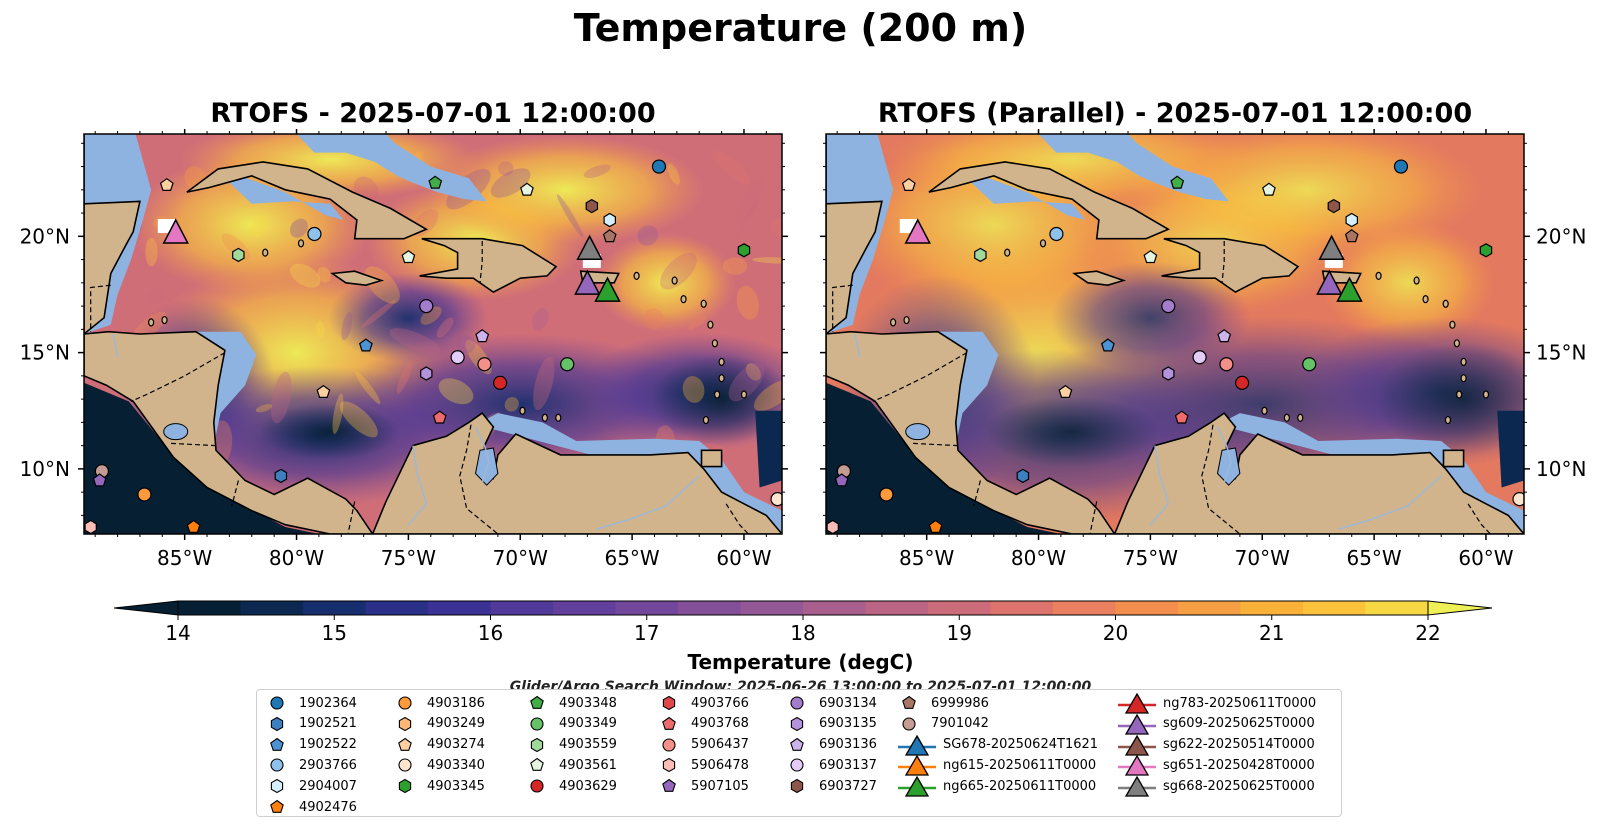 The image size is (1601, 829). I want to click on lon-tick-label: 80°W, so click(1038, 558).